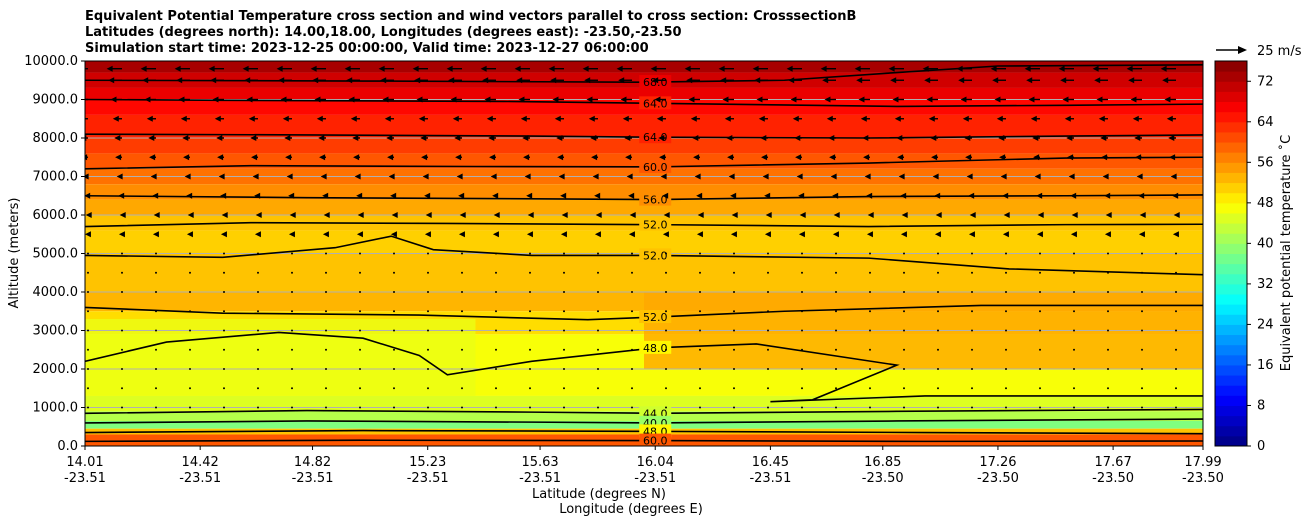  I want to click on field-band, so click(644, 242).